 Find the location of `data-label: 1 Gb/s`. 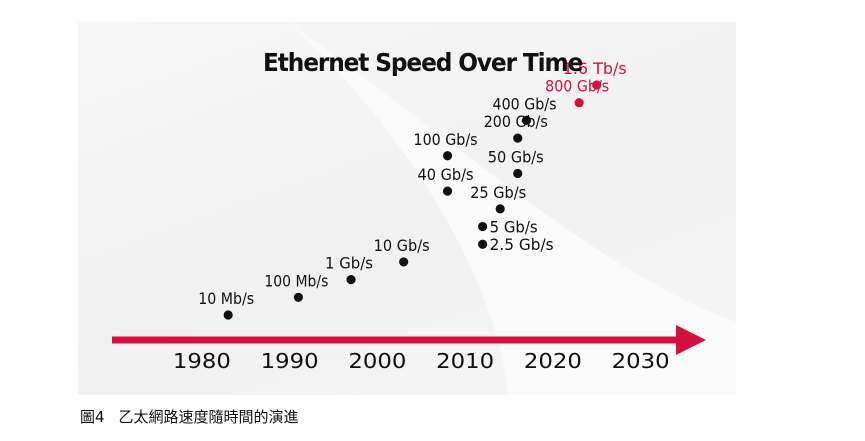

data-label: 1 Gb/s is located at coordinates (349, 263).